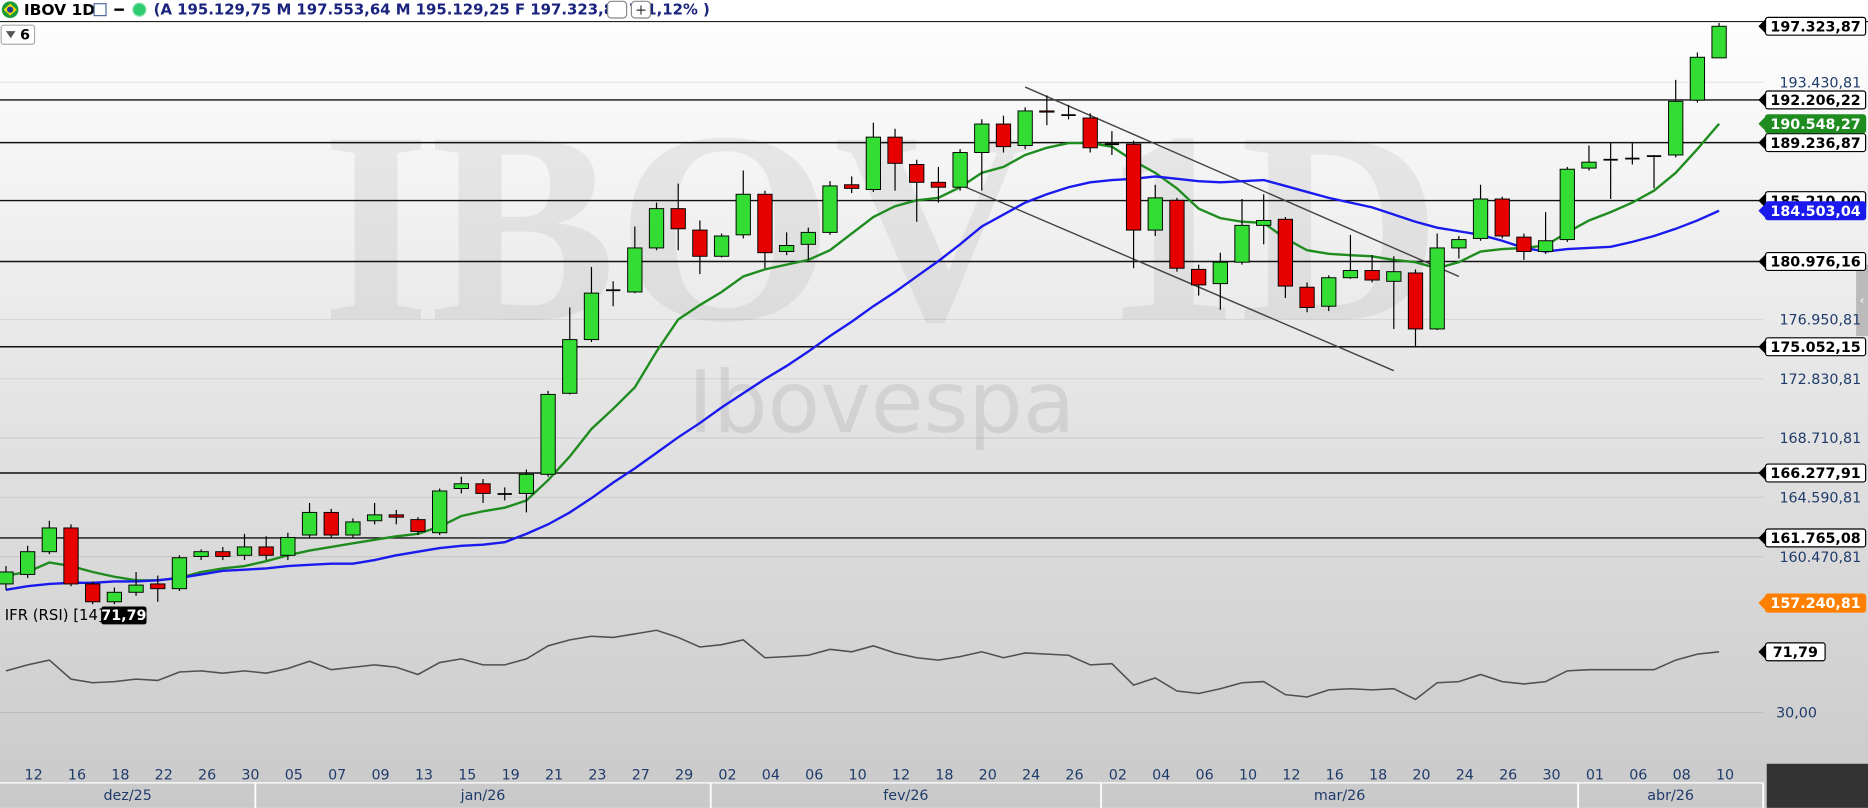 This screenshot has width=1868, height=808. Describe the element at coordinates (1762, 651) in the screenshot. I see `rsi-badge` at that location.